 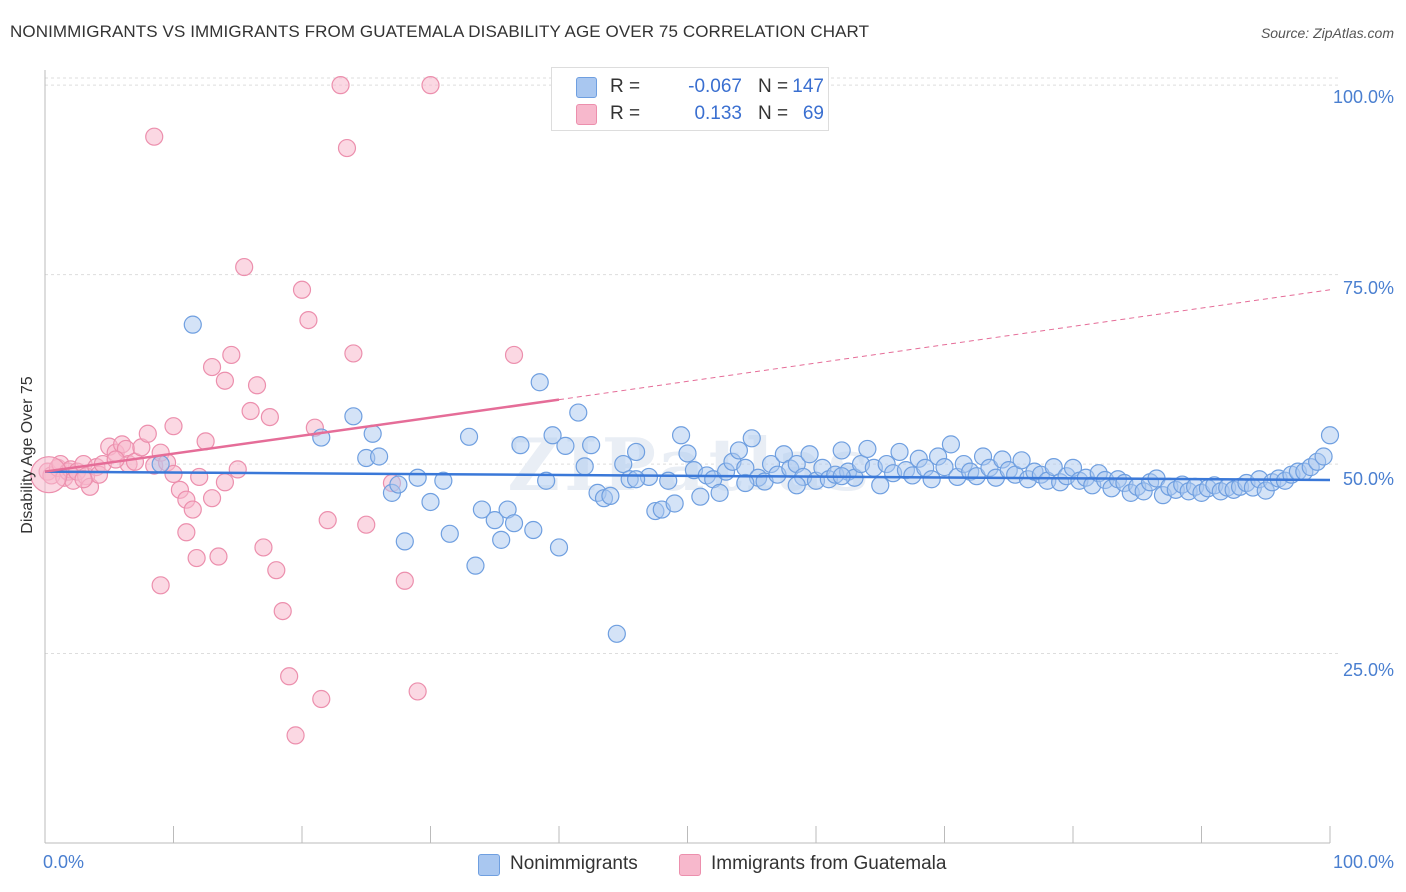 What do you see at coordinates (813, 113) in the screenshot?
I see `legend-n-value: 69` at bounding box center [813, 113].